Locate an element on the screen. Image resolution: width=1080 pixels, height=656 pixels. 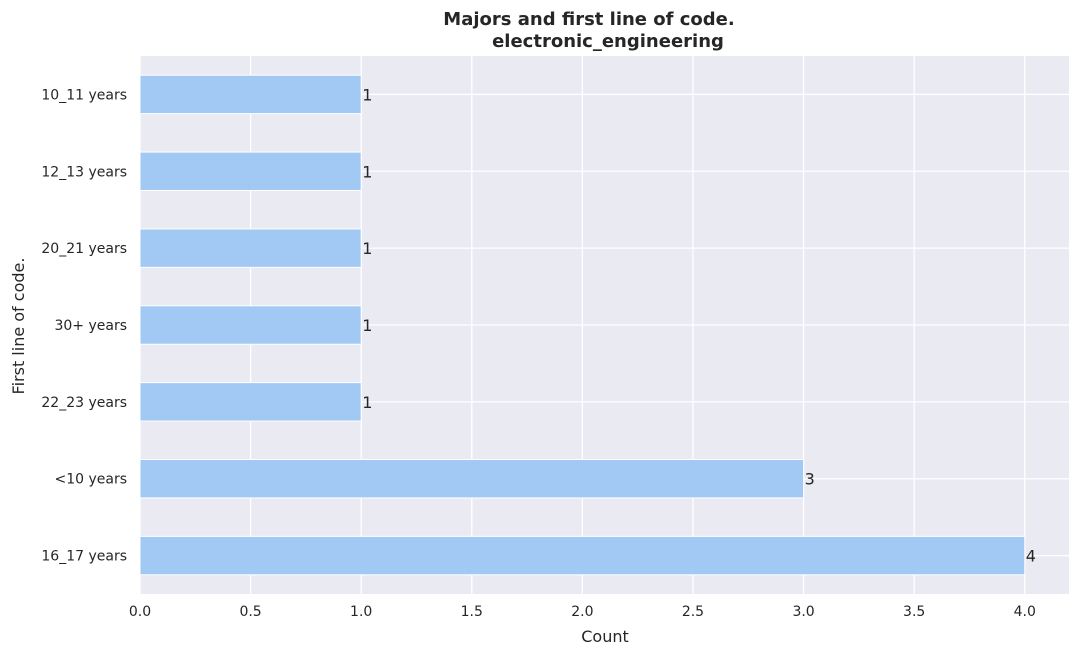
x-tick-label: 2.5 is located at coordinates (693, 612).